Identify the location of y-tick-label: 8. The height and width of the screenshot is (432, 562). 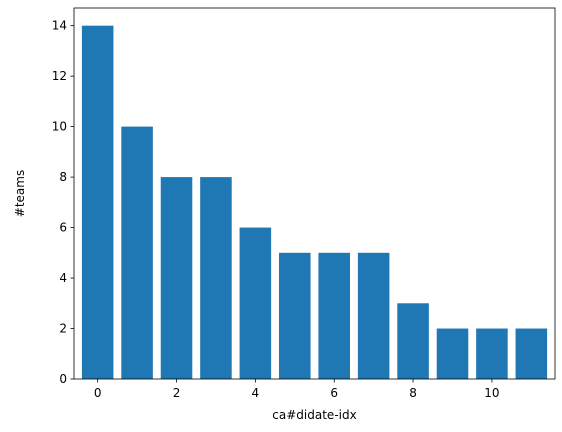
(63, 177).